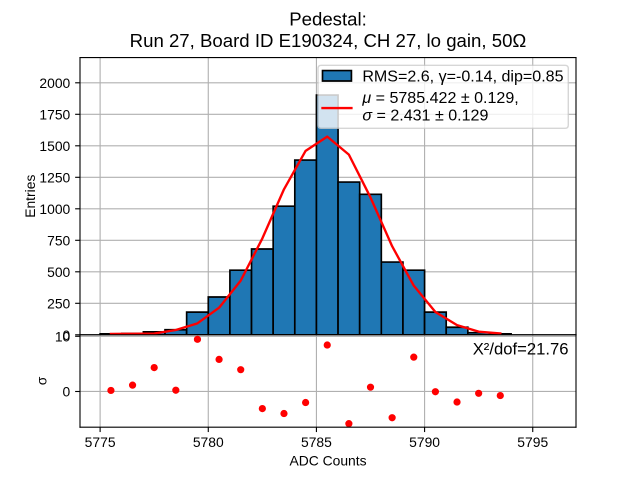  What do you see at coordinates (425, 115) in the screenshot?
I see `svg-text: σ = 2.431 ± 0.129` at bounding box center [425, 115].